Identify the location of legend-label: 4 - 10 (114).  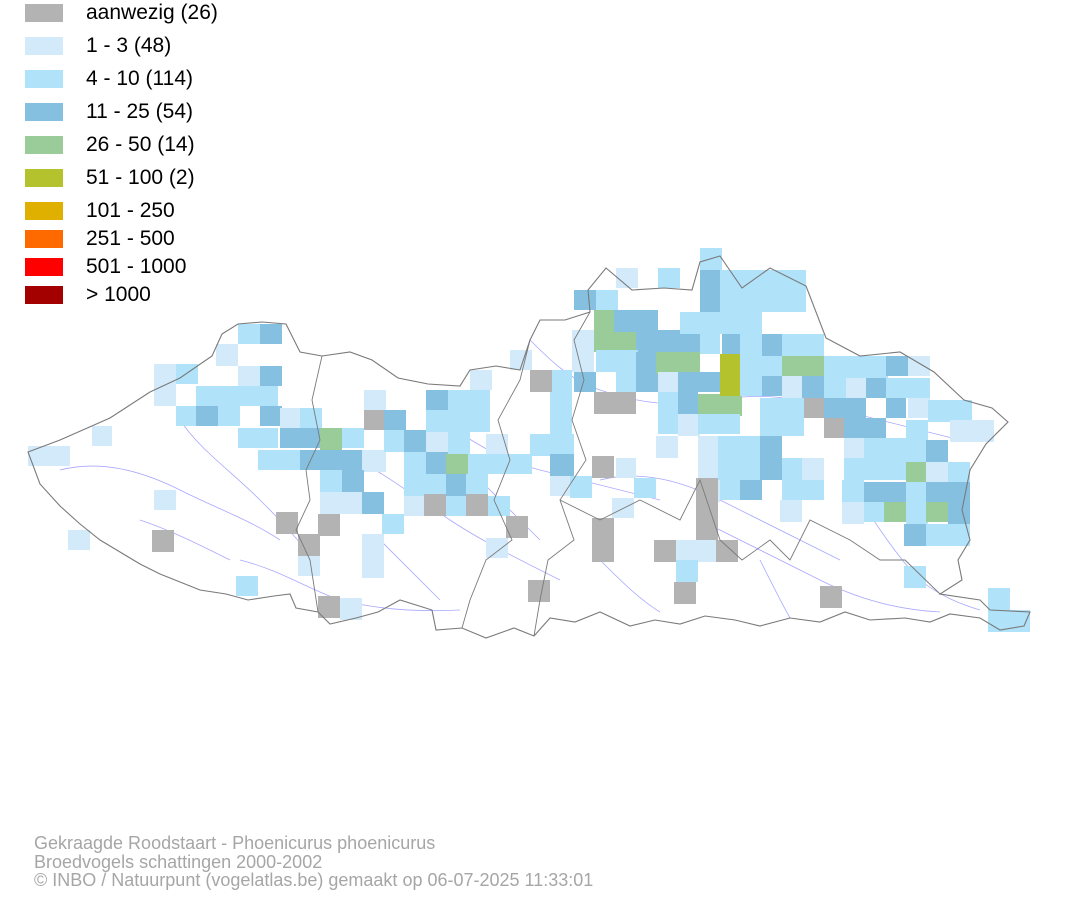
(139, 78).